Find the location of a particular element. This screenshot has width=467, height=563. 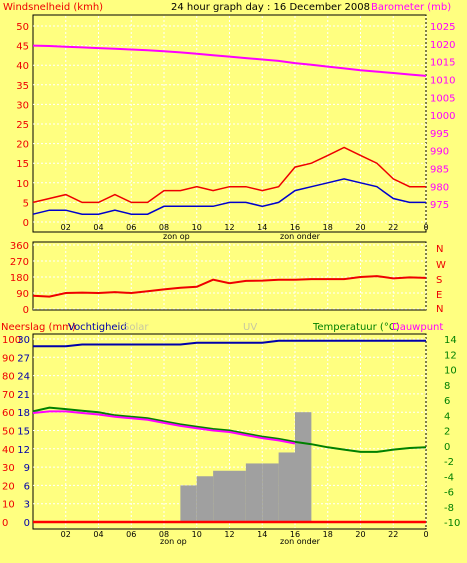

direction-line is located at coordinates (229, 286).